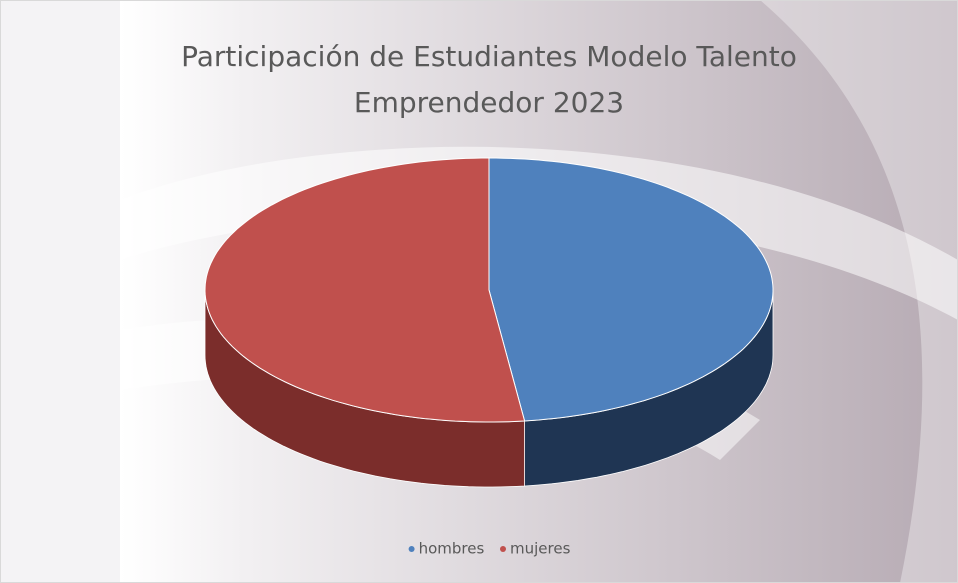 The width and height of the screenshot is (958, 583). I want to click on legend-label: mujeres, so click(540, 549).